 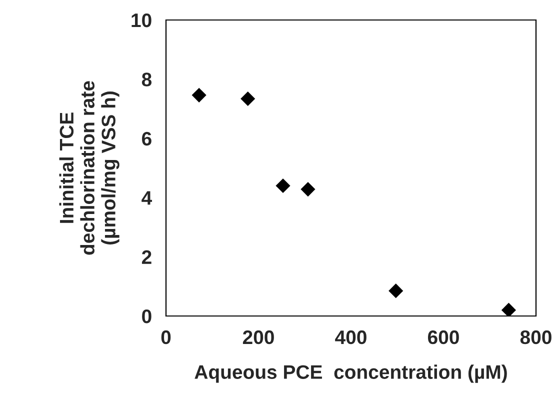 What do you see at coordinates (443, 337) in the screenshot?
I see `x-tick-label: 600` at bounding box center [443, 337].